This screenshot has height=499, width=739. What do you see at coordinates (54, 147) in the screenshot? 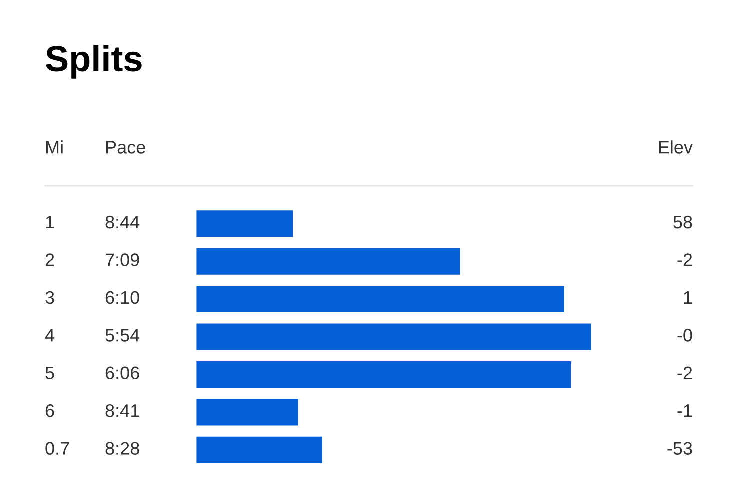
I see `y-axis-title: Mi` at bounding box center [54, 147].